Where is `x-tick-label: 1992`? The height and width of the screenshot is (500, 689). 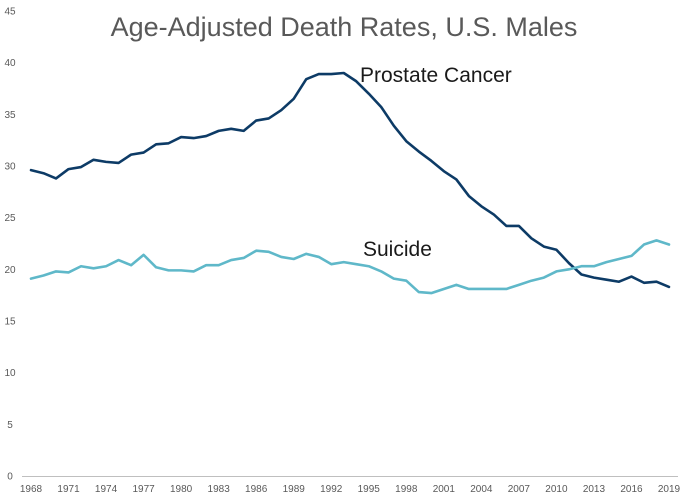 x-tick-label: 1992 is located at coordinates (331, 489).